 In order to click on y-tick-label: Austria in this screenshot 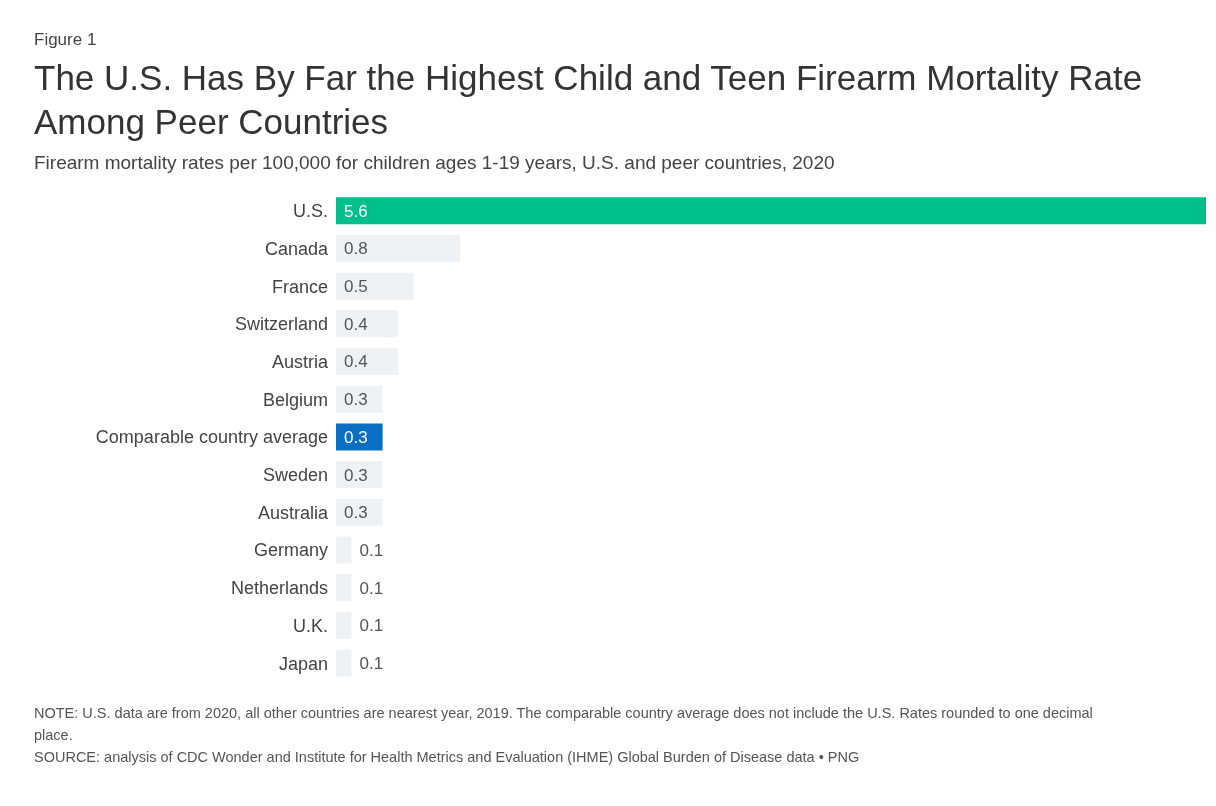, I will do `click(300, 362)`.